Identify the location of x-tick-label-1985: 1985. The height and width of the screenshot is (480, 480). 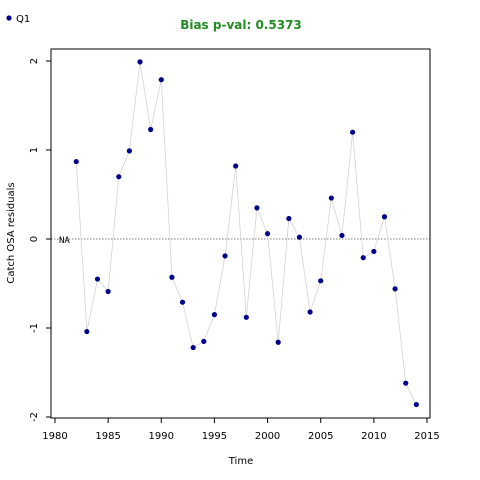
(107, 436).